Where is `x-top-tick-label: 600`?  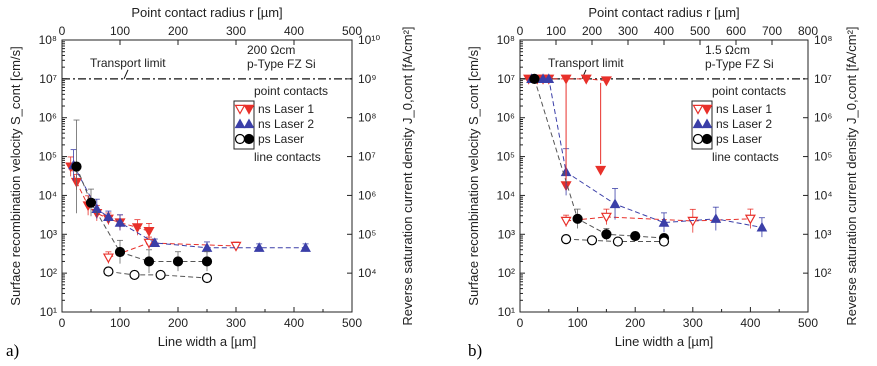 x-top-tick-label: 600 is located at coordinates (736, 31).